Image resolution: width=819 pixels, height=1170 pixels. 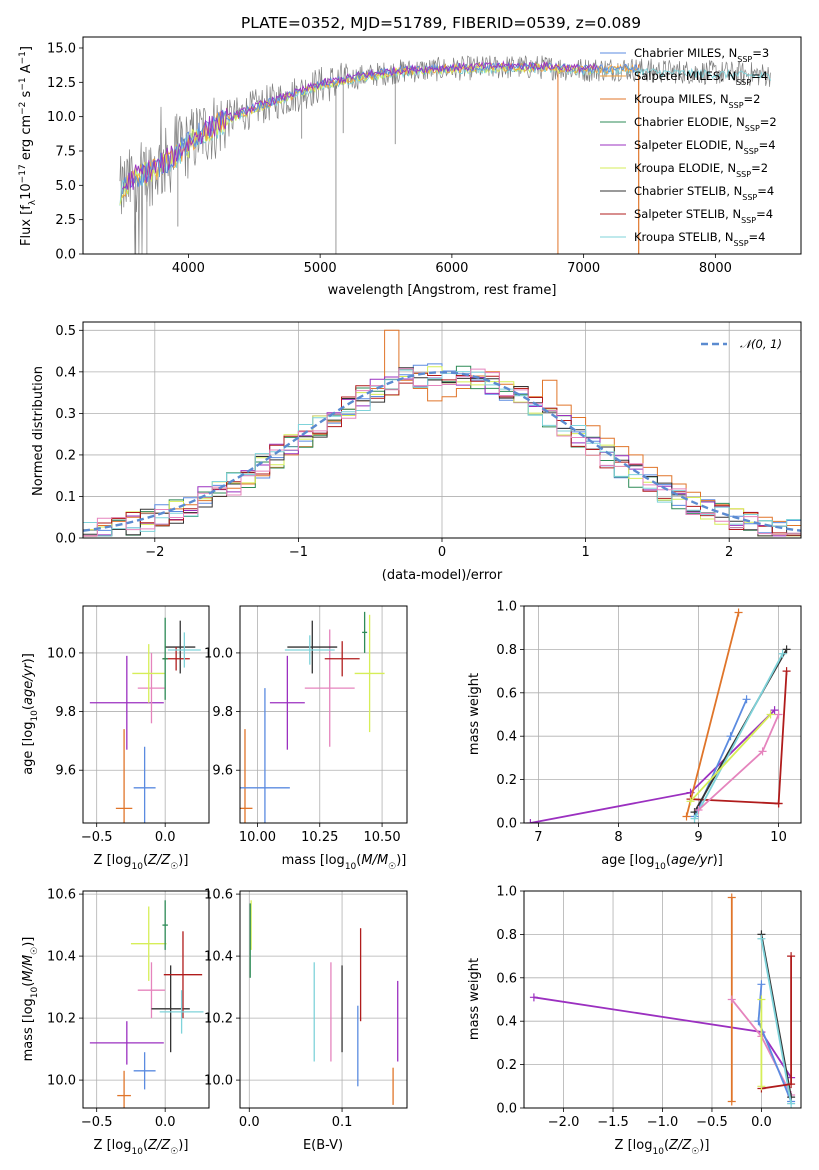 What do you see at coordinates (564, 1122) in the screenshot?
I see `x-tick-label: −2.0` at bounding box center [564, 1122].